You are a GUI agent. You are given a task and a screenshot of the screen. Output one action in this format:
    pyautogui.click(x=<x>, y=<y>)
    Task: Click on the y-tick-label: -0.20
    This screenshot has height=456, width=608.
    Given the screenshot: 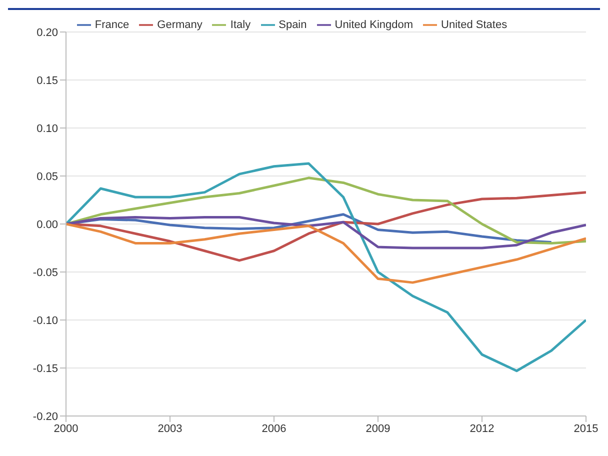 What is the action you would take?
    pyautogui.click(x=45, y=416)
    